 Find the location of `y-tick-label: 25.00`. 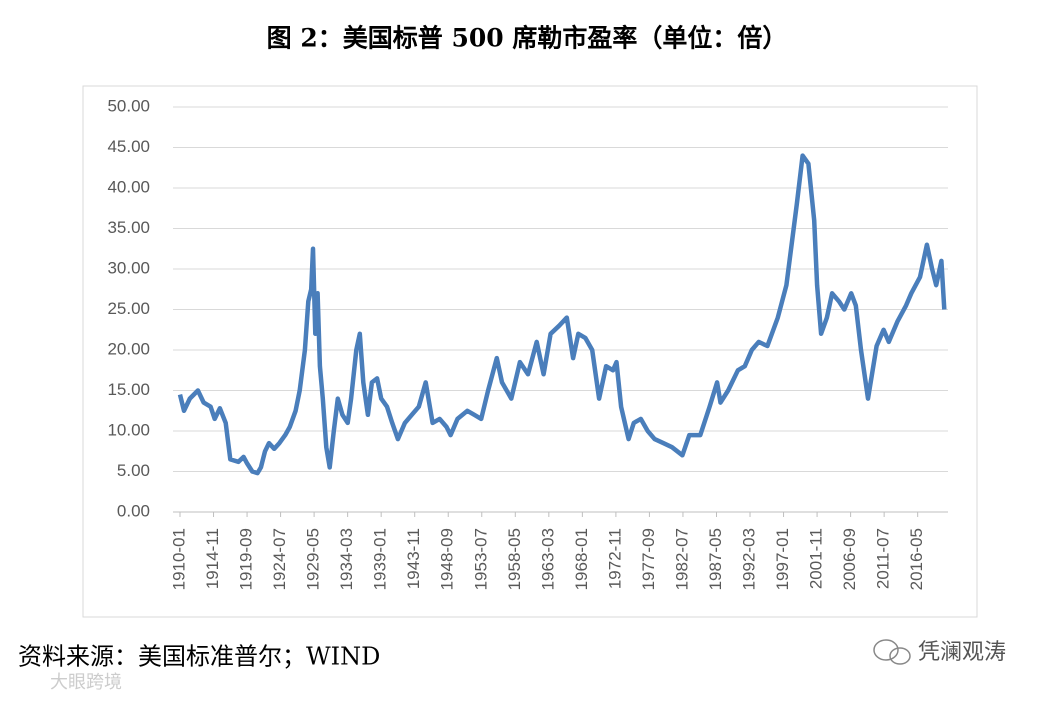

y-tick-label: 25.00 is located at coordinates (128, 308).